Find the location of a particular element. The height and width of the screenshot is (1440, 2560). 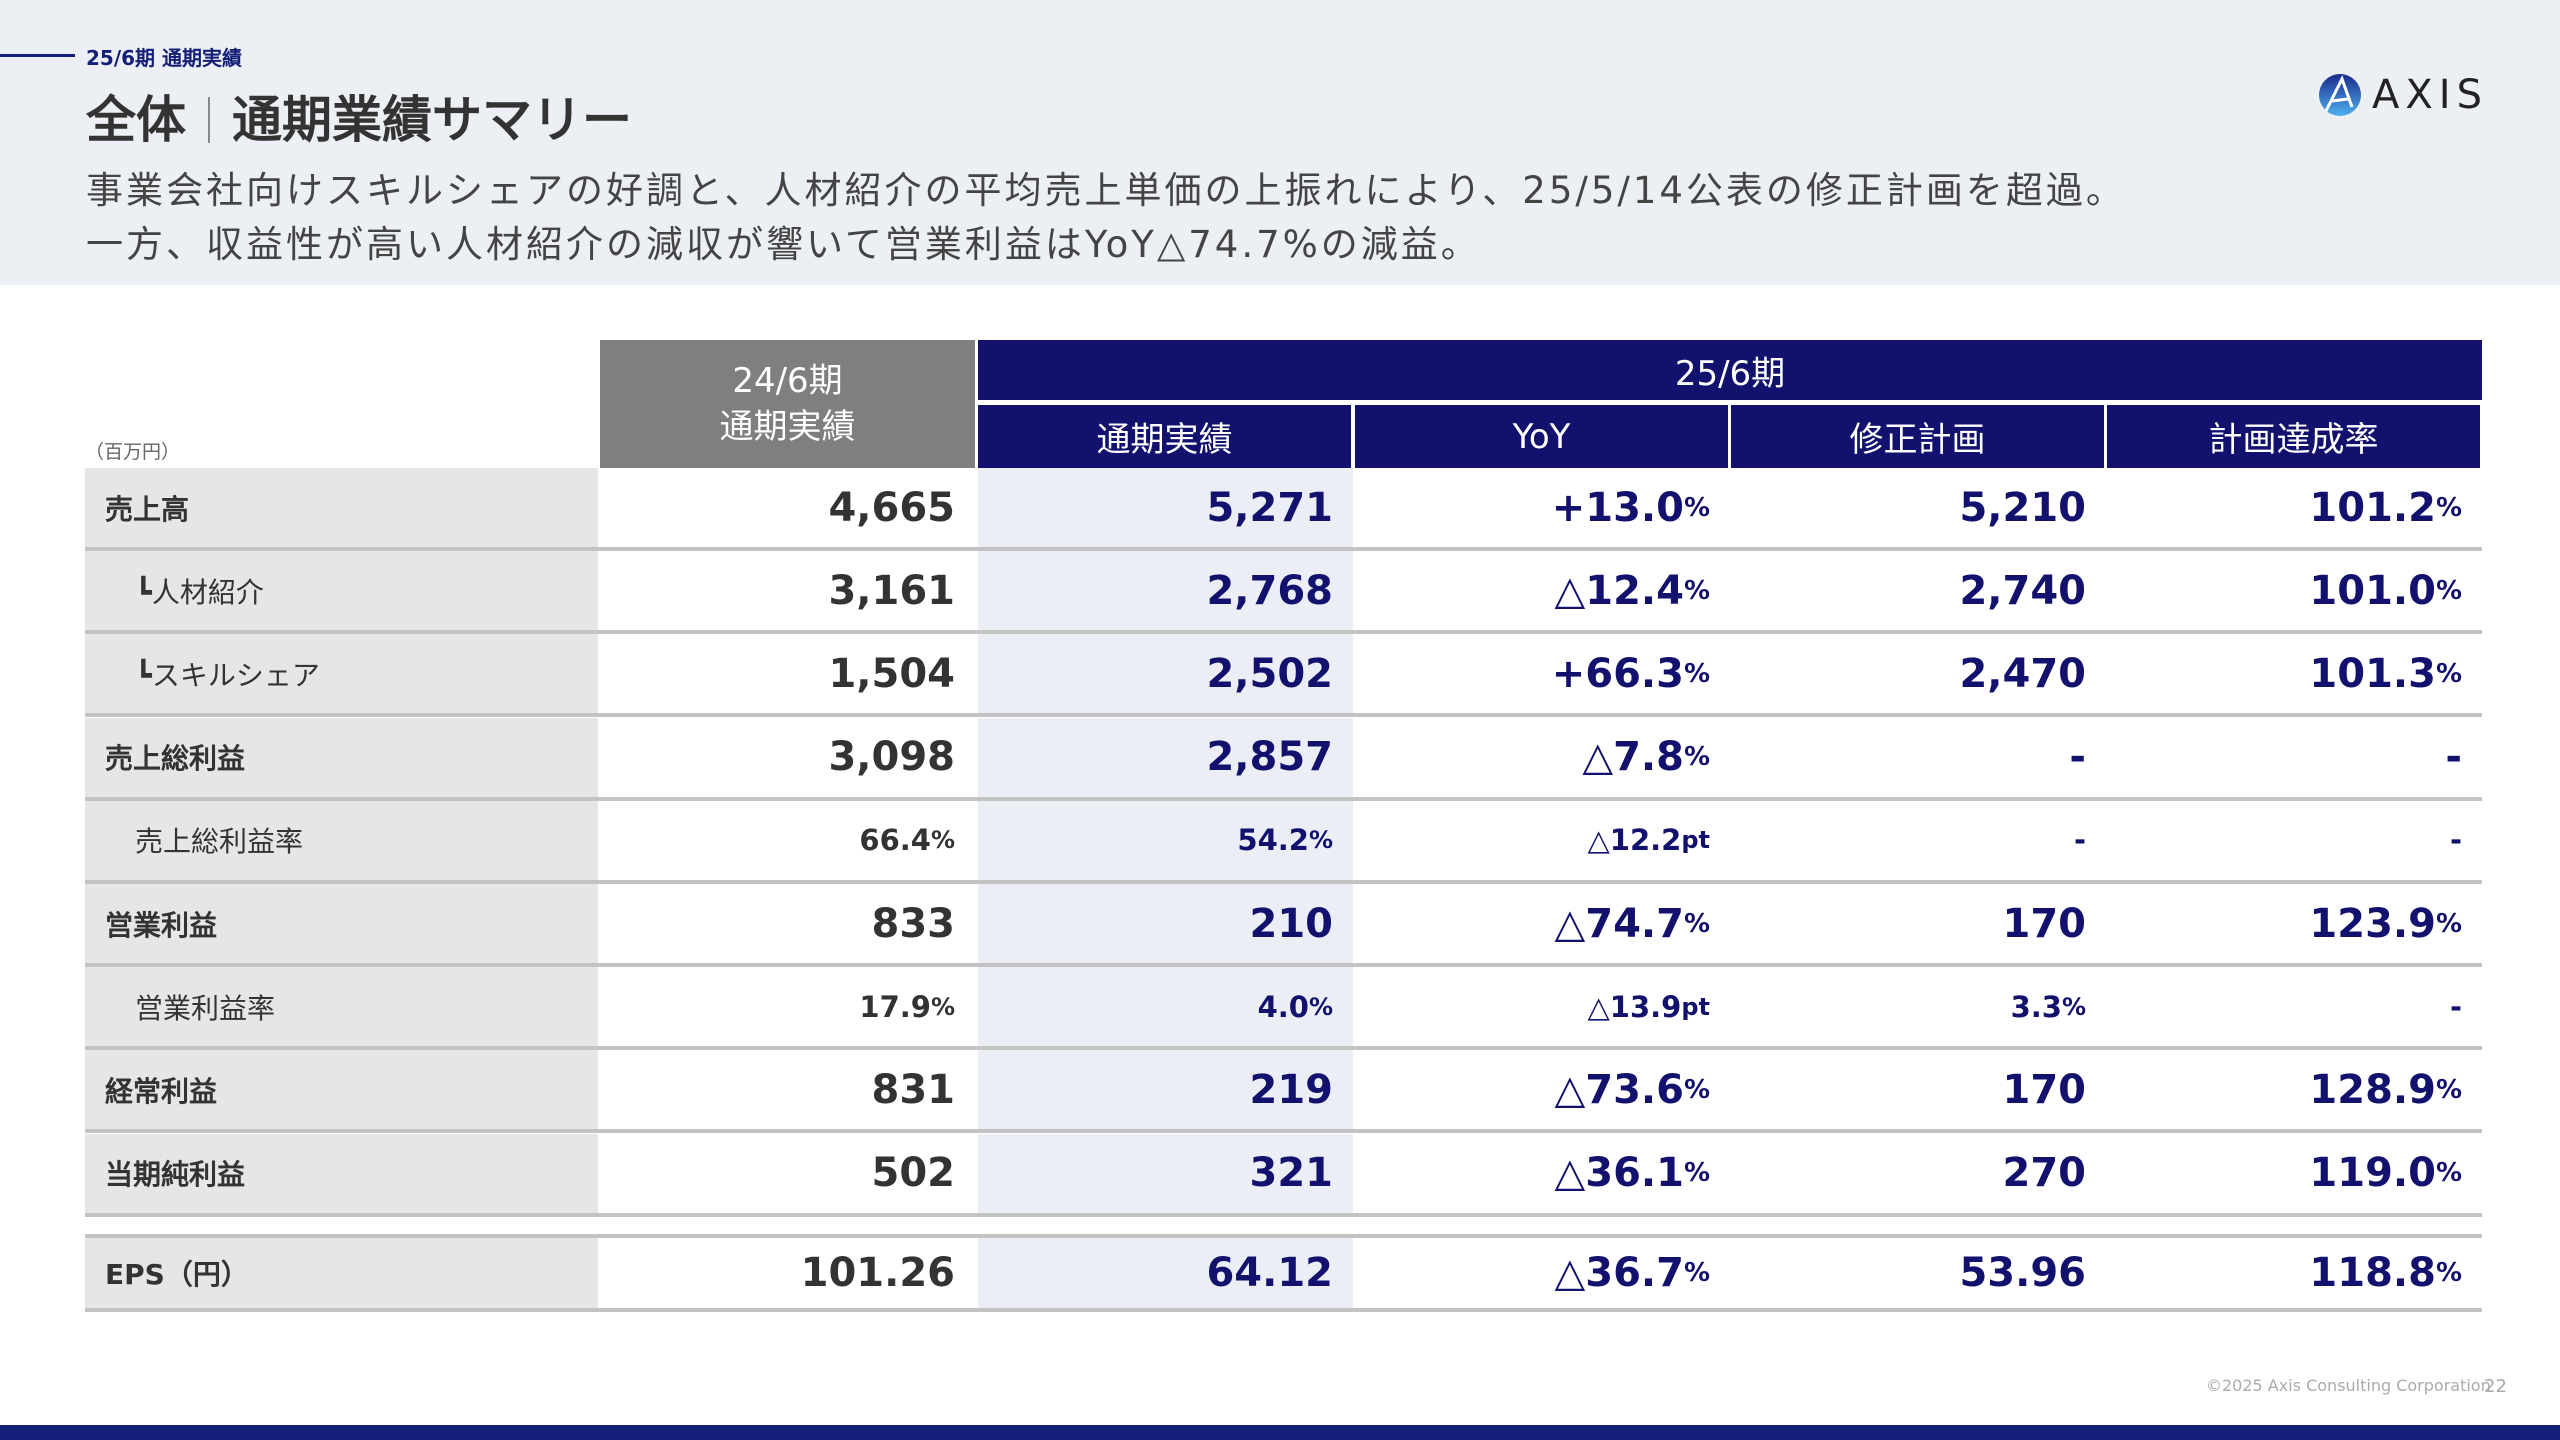

value: 502 is located at coordinates (913, 1173).